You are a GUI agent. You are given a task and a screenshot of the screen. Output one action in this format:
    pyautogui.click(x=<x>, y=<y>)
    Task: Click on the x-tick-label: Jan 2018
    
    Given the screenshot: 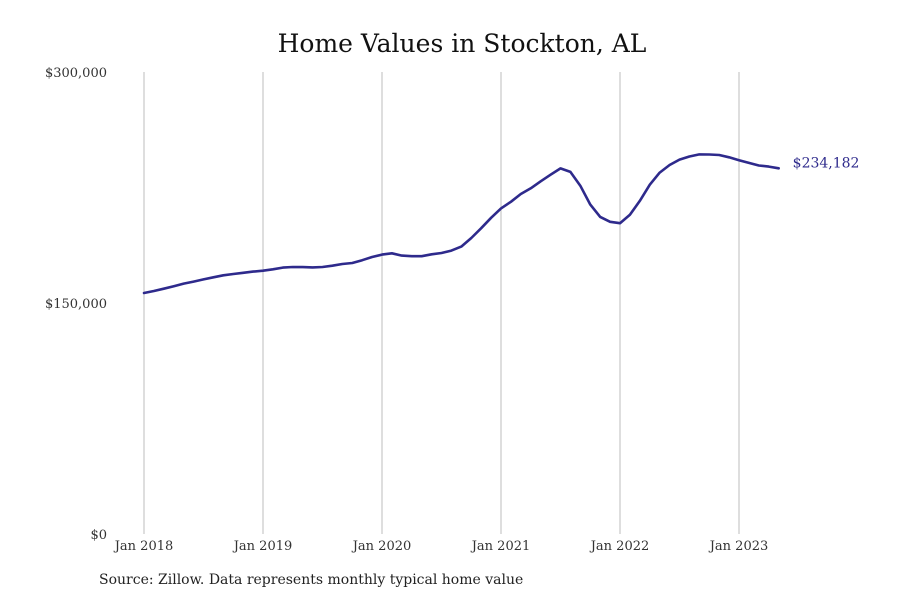 What is the action you would take?
    pyautogui.click(x=143, y=546)
    